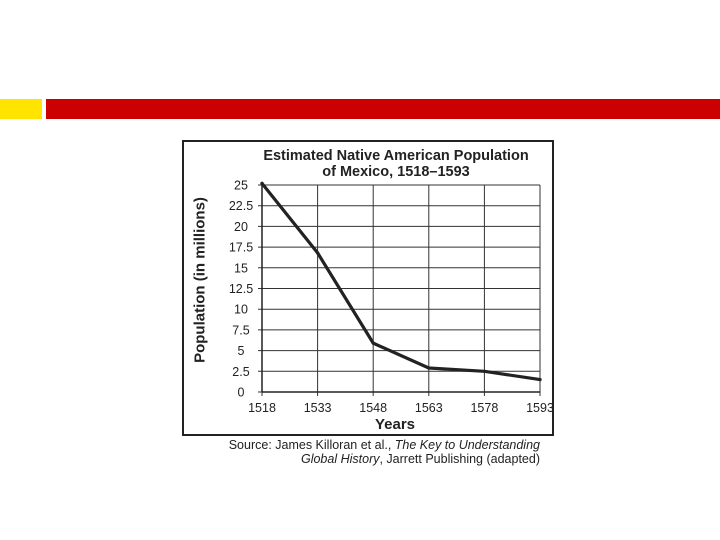 Image resolution: width=720 pixels, height=540 pixels. Describe the element at coordinates (540, 408) in the screenshot. I see `x-tick-label: 1593` at that location.